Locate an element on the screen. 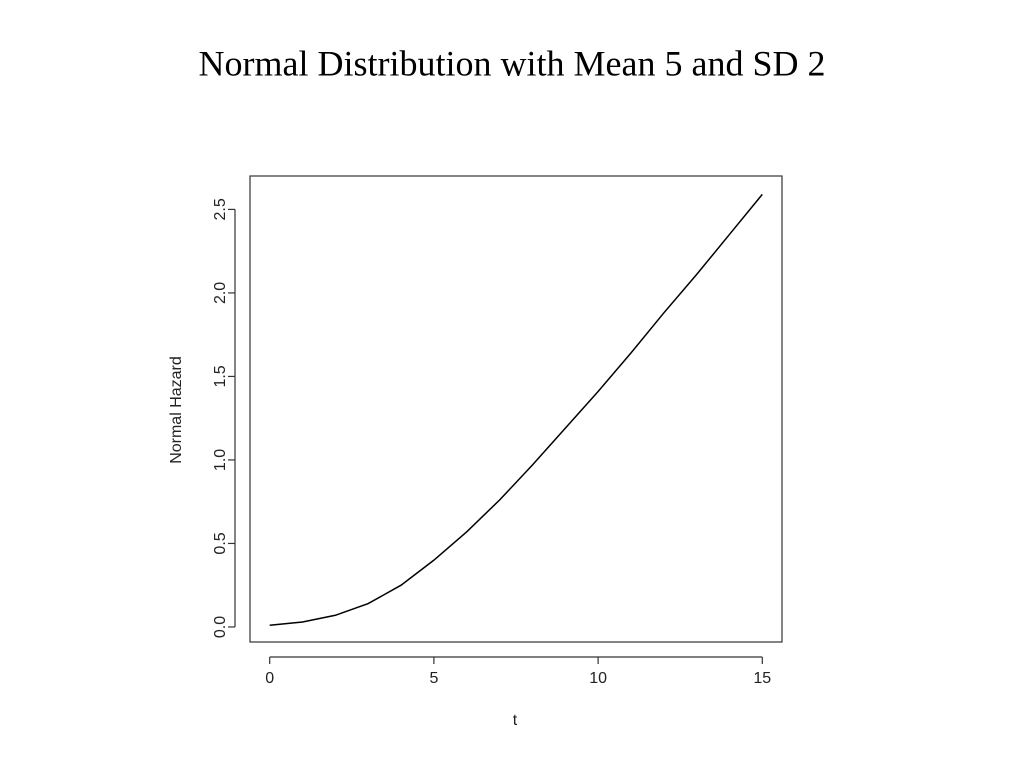 The width and height of the screenshot is (1024, 768). x-tick-label: 0 is located at coordinates (269, 678).